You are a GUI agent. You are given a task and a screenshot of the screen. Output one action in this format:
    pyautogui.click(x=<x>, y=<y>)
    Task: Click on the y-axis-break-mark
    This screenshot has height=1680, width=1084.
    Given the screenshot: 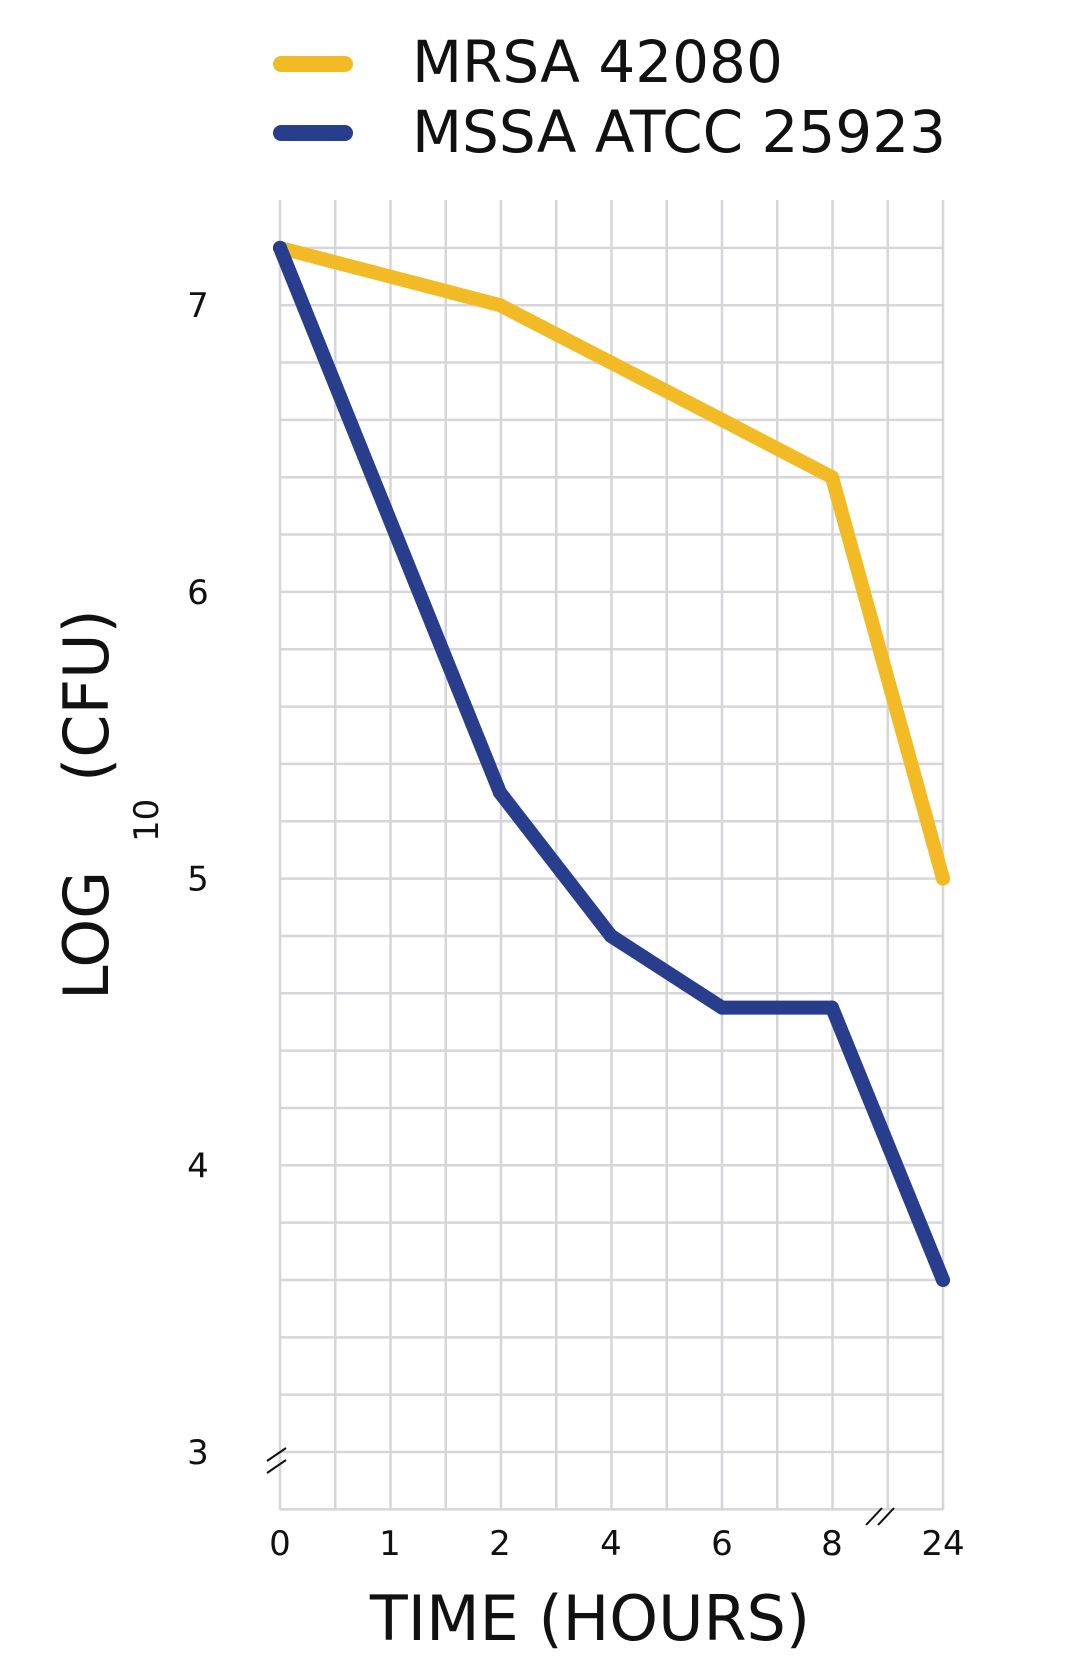 What is the action you would take?
    pyautogui.click(x=276, y=1460)
    